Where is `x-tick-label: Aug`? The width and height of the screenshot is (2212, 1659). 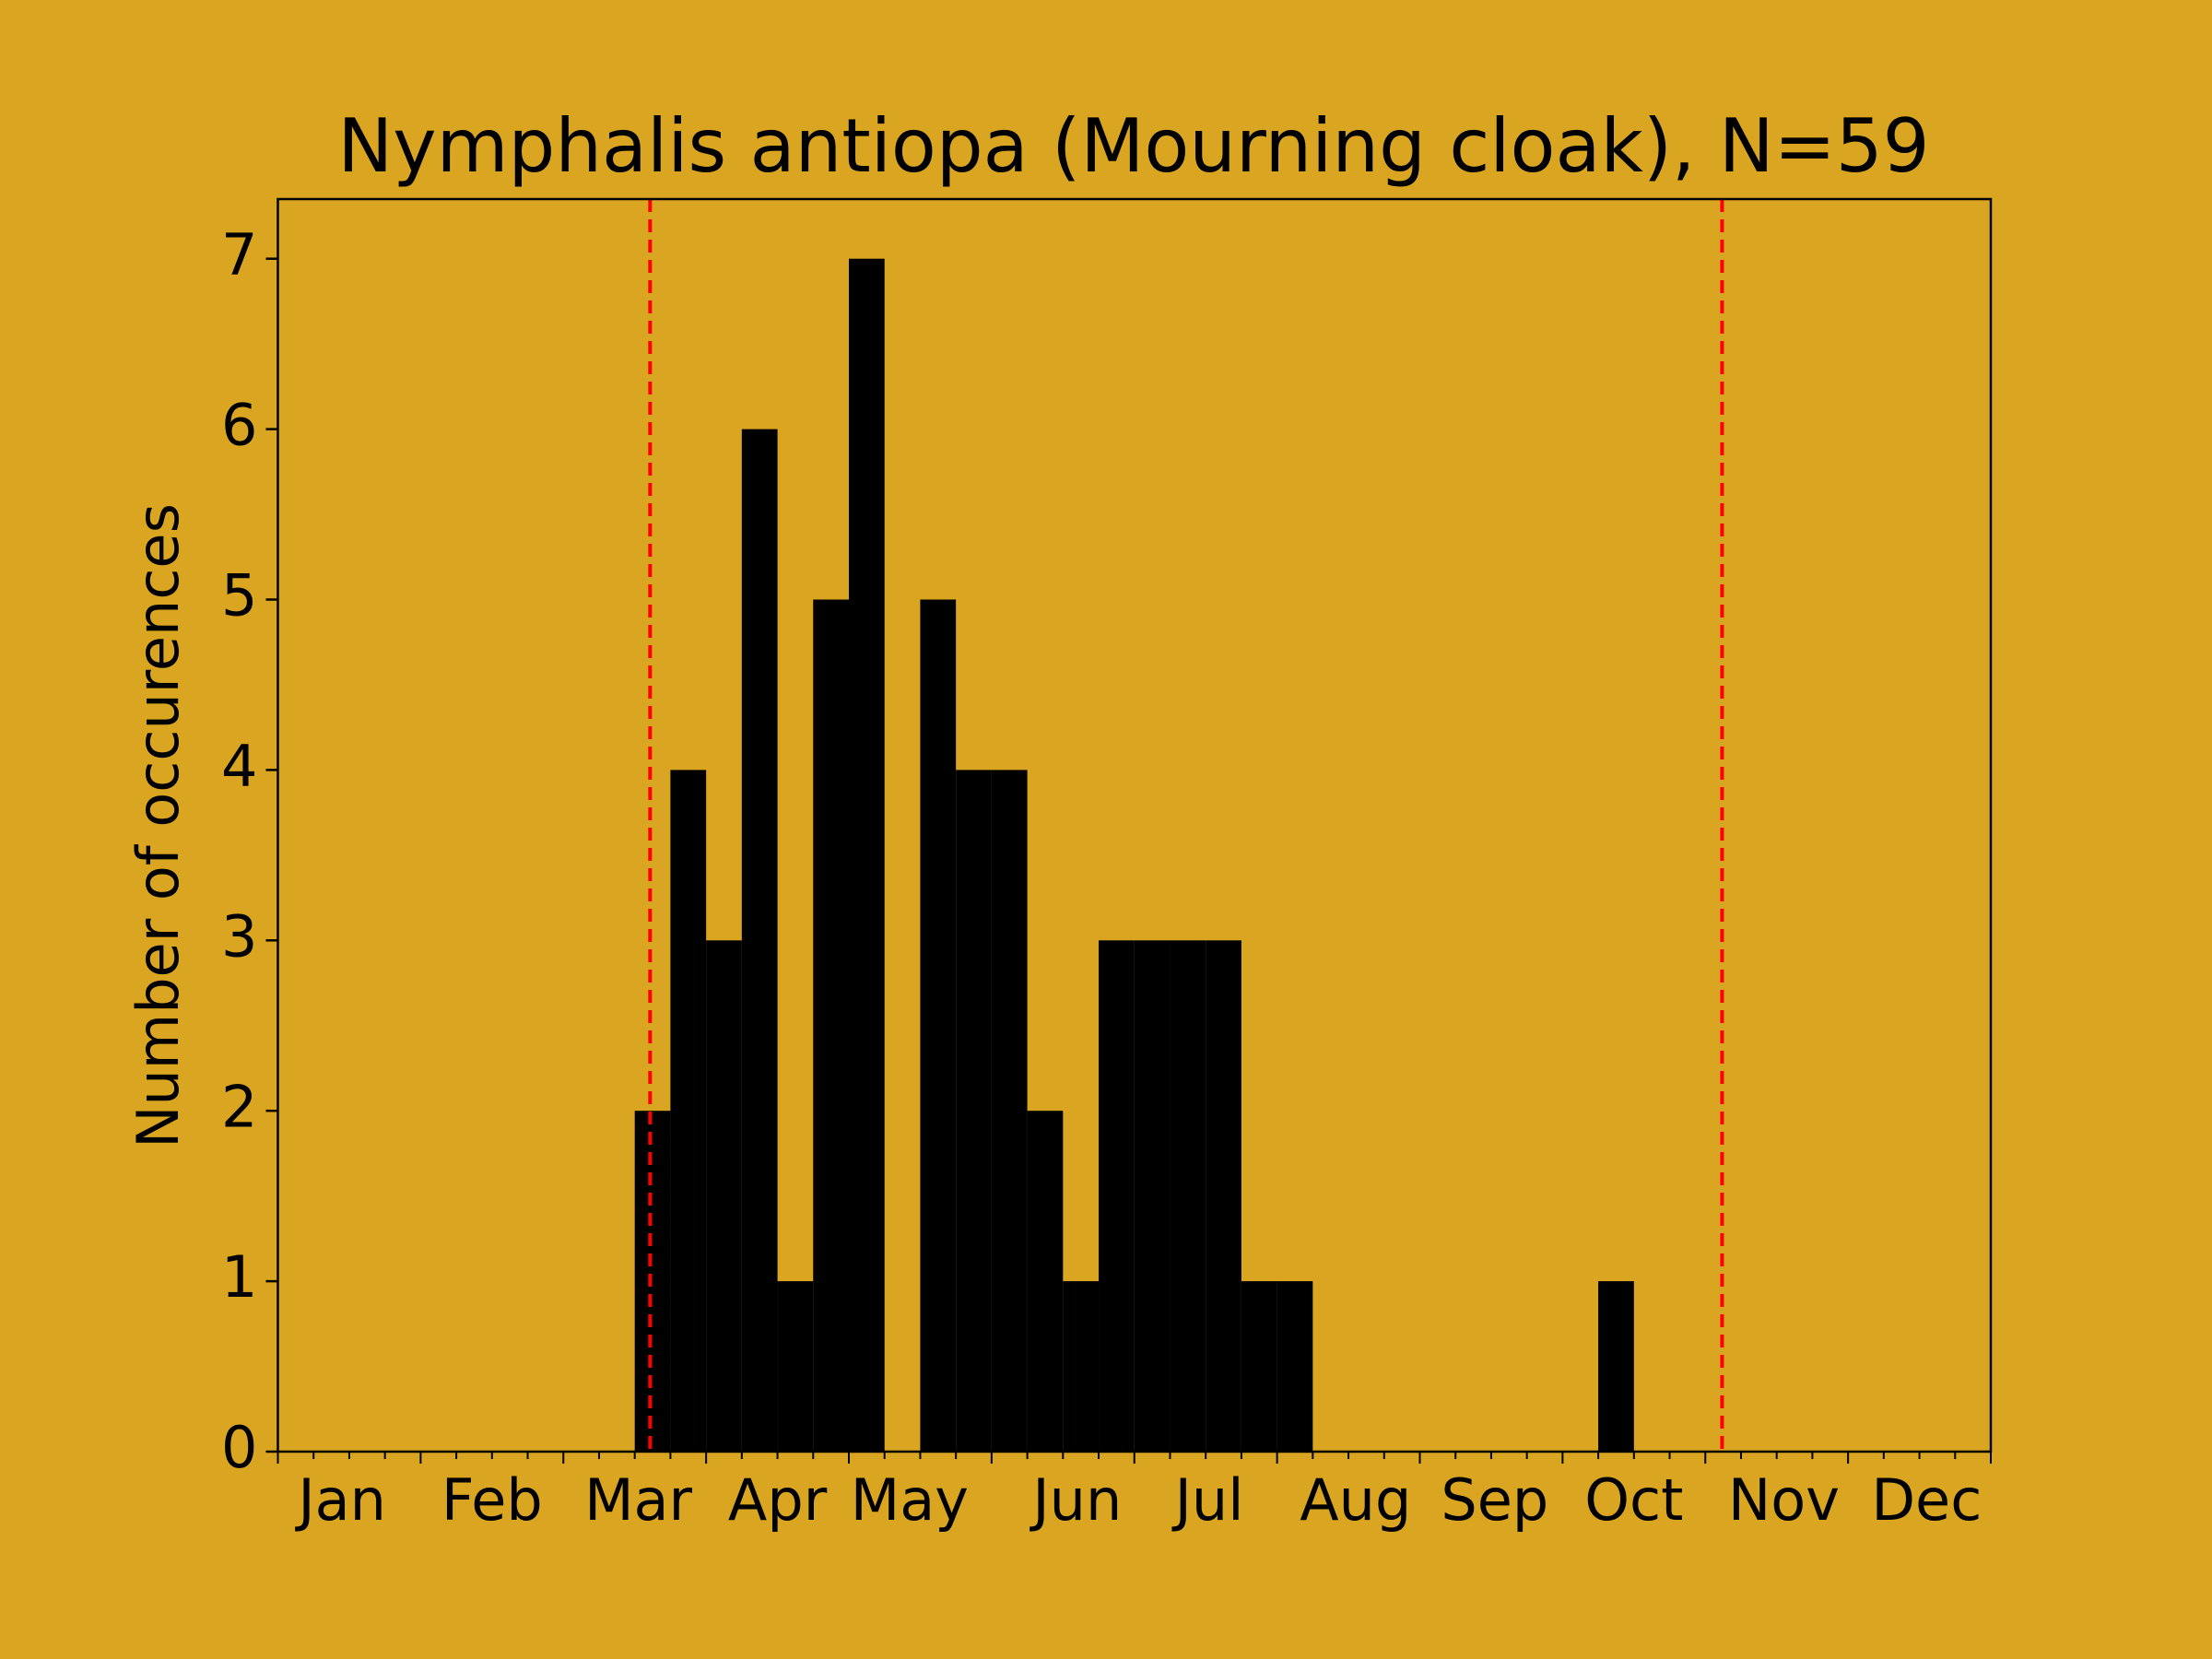
x-tick-label: Aug is located at coordinates (1355, 1500).